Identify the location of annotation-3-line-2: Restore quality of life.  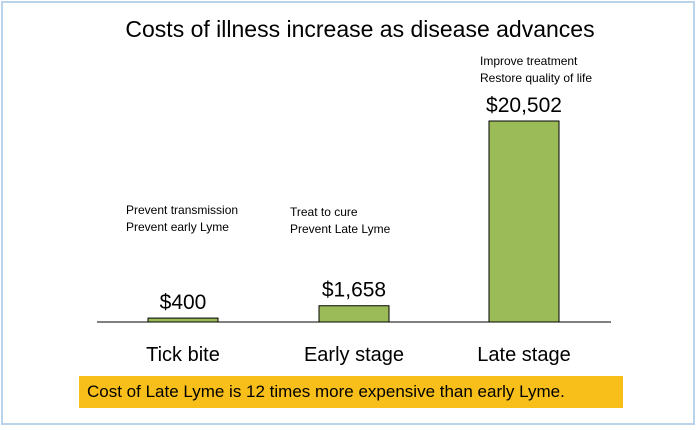
(536, 78).